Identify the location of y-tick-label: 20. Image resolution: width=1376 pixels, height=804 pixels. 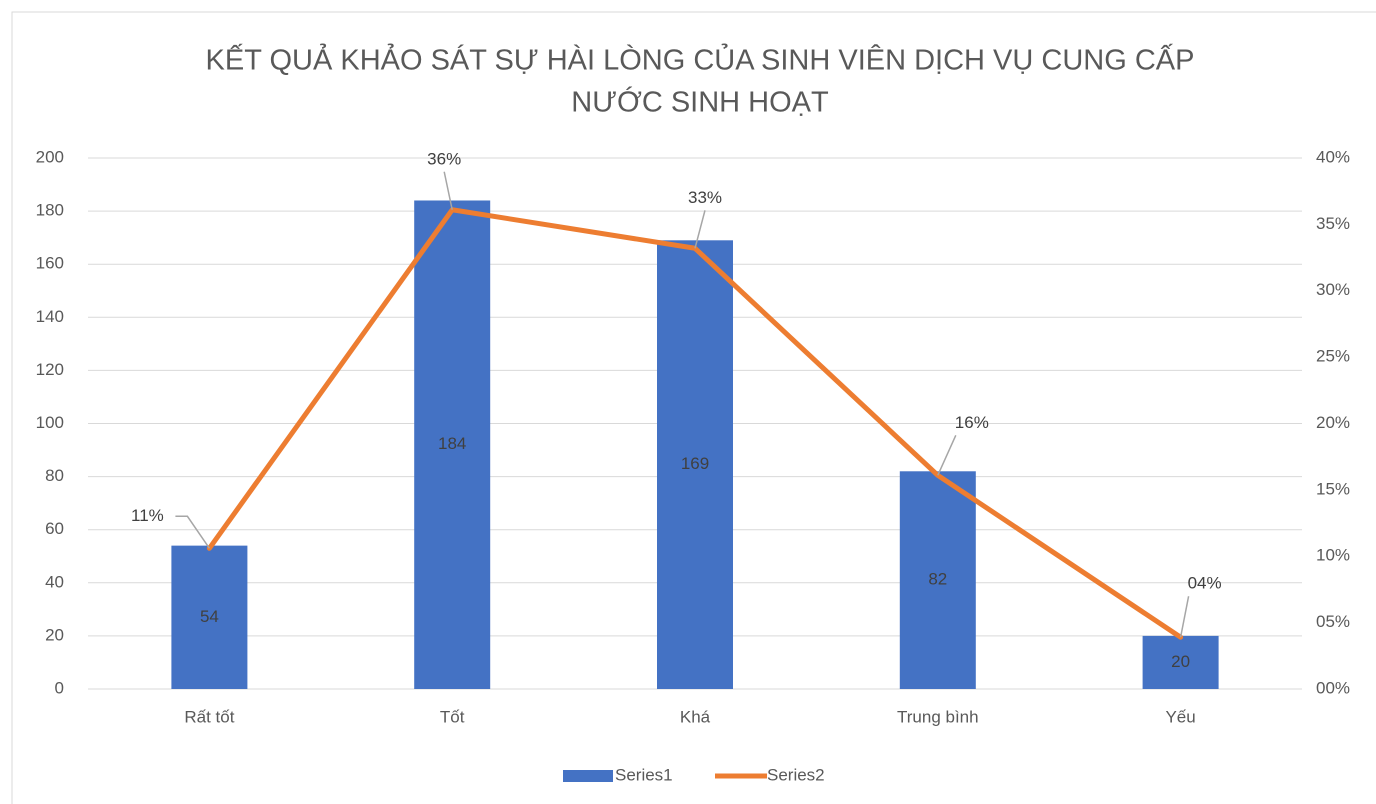
(54, 634).